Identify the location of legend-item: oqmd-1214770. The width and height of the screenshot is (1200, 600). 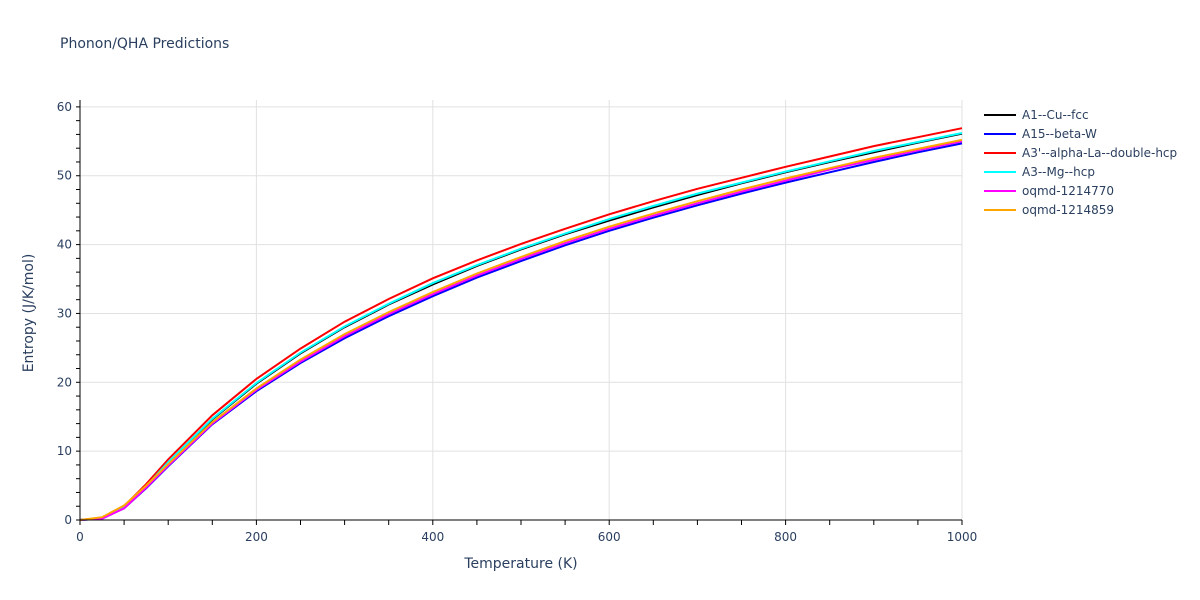
(1080, 190).